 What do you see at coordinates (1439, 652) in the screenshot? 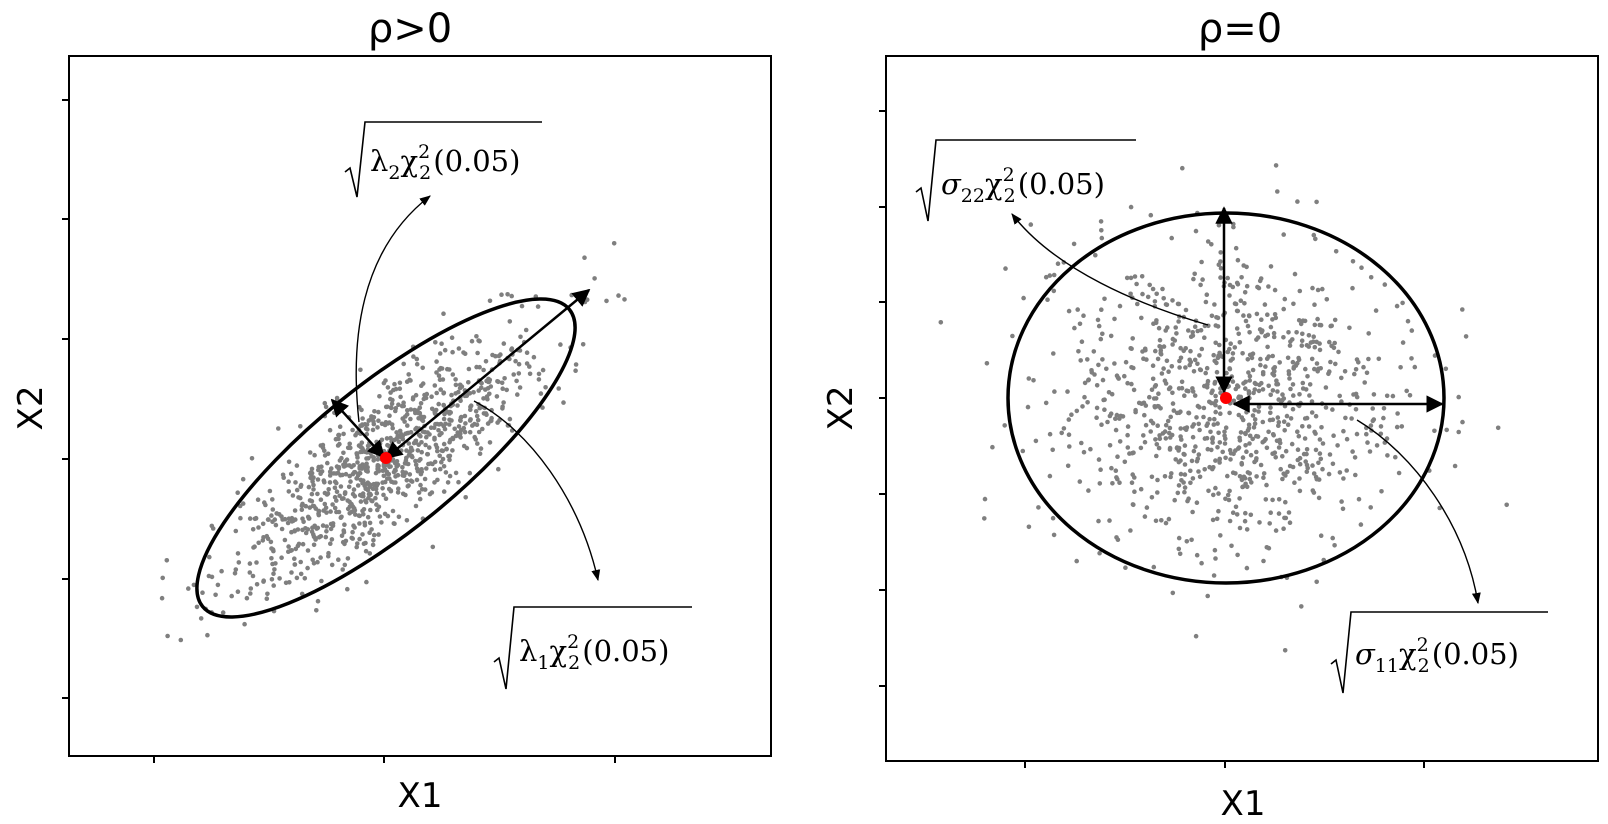
I see `sqrt-sign` at bounding box center [1439, 652].